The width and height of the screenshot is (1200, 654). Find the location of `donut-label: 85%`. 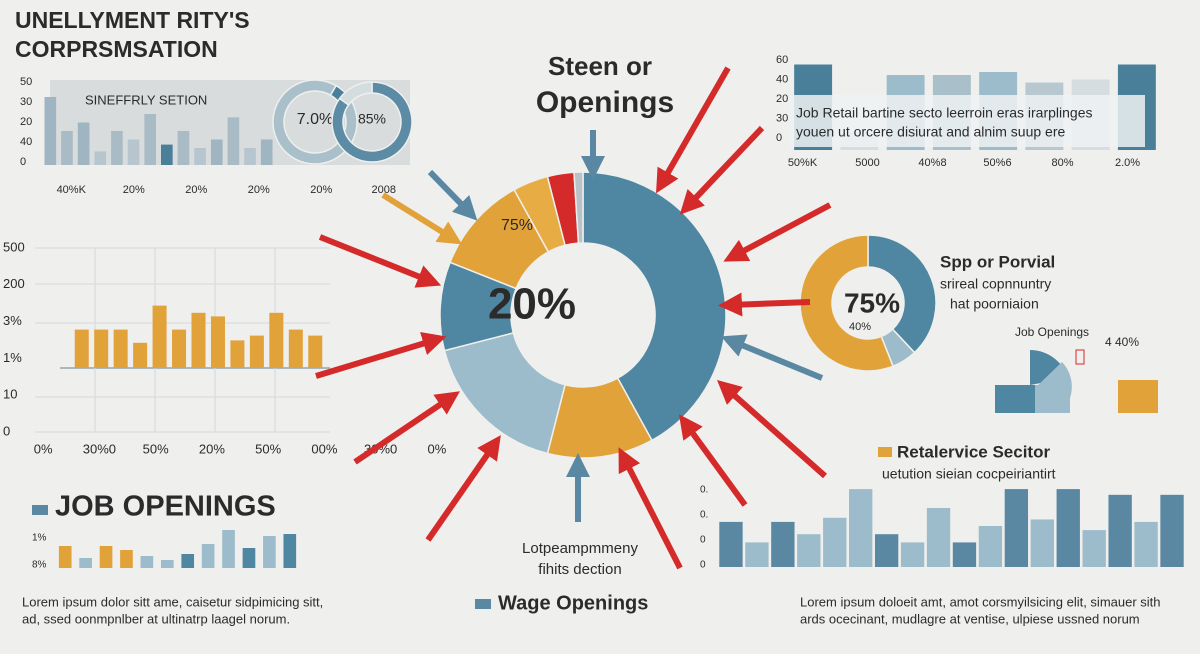

donut-label: 85% is located at coordinates (372, 119).